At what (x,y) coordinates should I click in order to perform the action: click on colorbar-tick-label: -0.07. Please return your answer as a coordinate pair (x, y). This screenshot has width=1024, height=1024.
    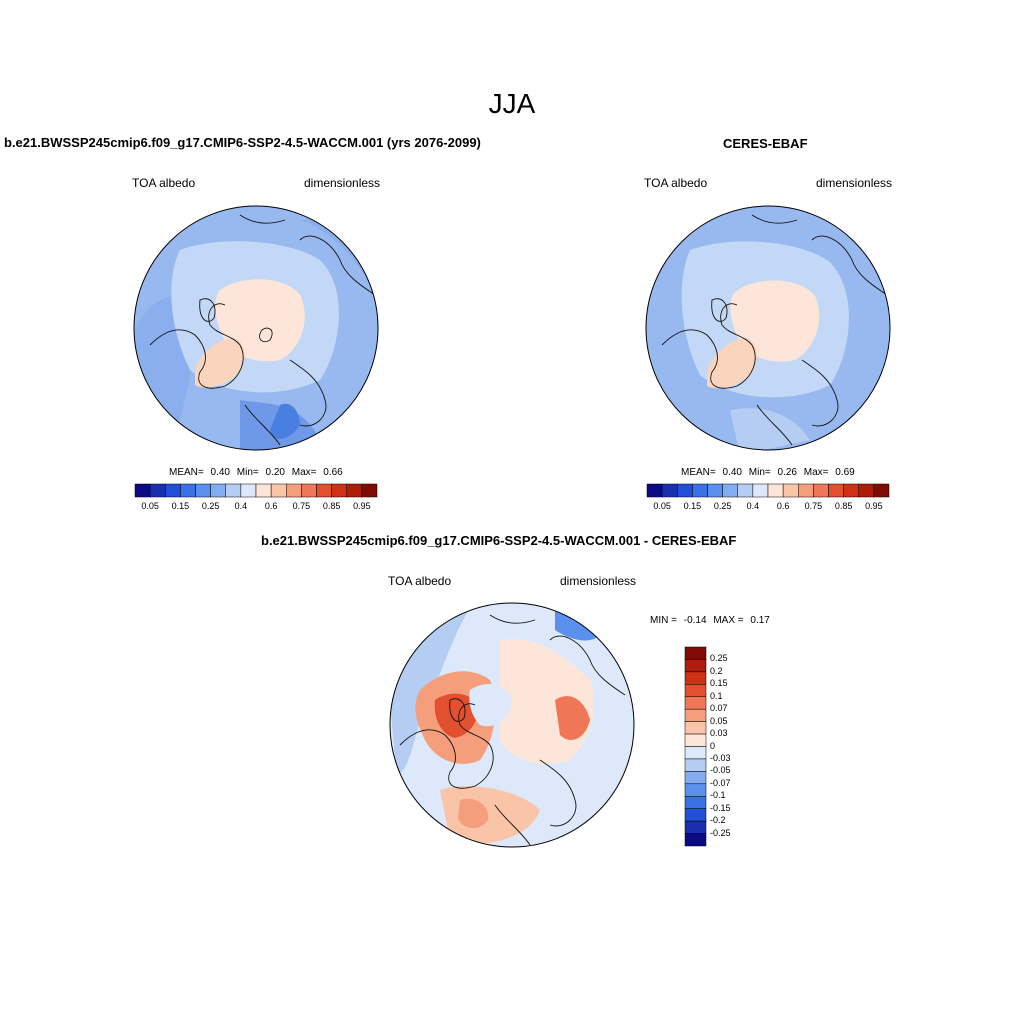
    Looking at the image, I should click on (720, 782).